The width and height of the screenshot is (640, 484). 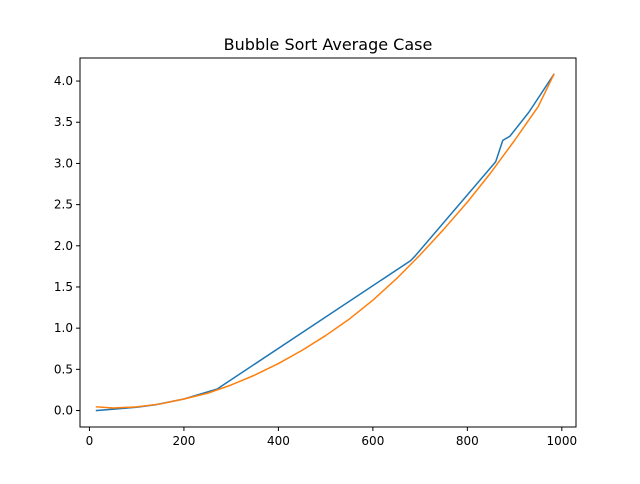 What do you see at coordinates (63, 328) in the screenshot?
I see `y-tick-label: 1.0` at bounding box center [63, 328].